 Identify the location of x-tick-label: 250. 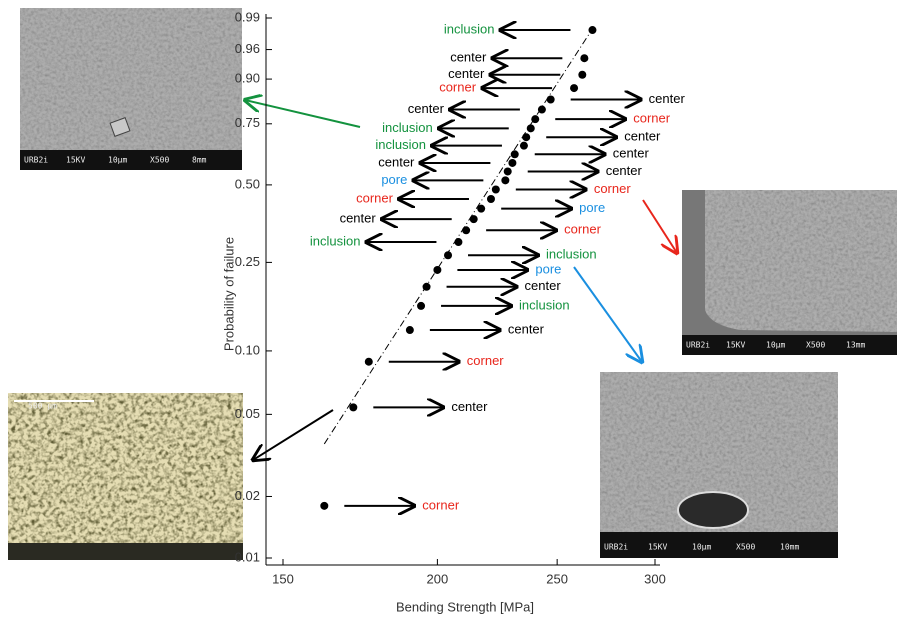
(557, 578).